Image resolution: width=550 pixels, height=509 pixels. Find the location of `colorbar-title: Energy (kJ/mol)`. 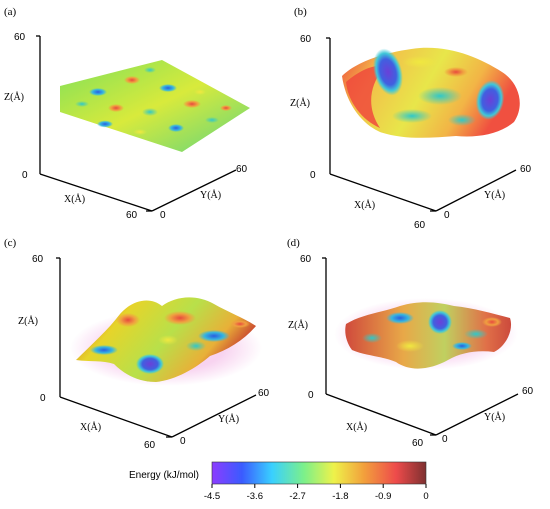

colorbar-title: Energy (kJ/mol) is located at coordinates (164, 475).